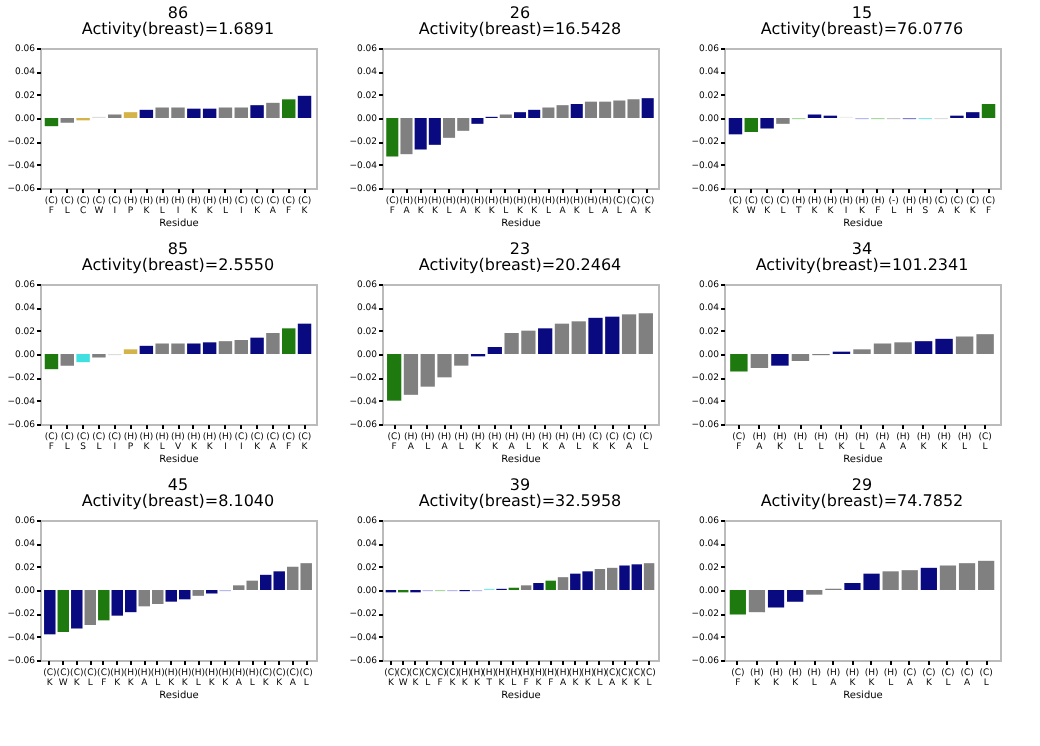 Image resolution: width=1040 pixels, height=746 pixels. I want to click on chart-subtitle: Activity(breast)=74.7852, so click(862, 501).